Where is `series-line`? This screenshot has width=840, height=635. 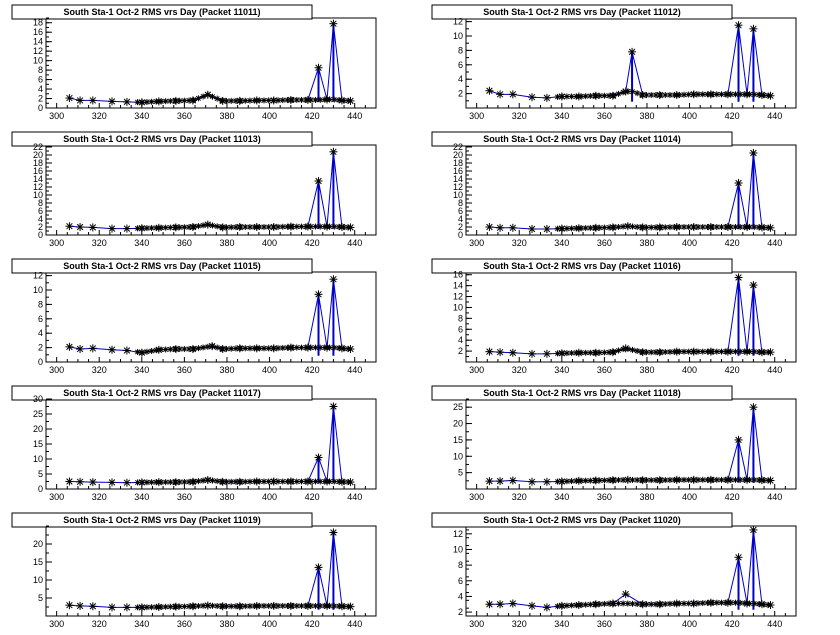
series-line is located at coordinates (210, 63).